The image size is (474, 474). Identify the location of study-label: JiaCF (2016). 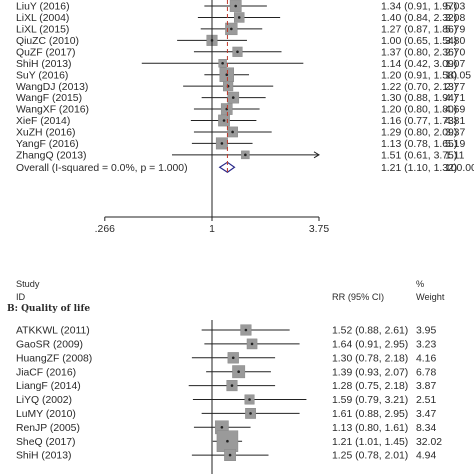
(46, 372).